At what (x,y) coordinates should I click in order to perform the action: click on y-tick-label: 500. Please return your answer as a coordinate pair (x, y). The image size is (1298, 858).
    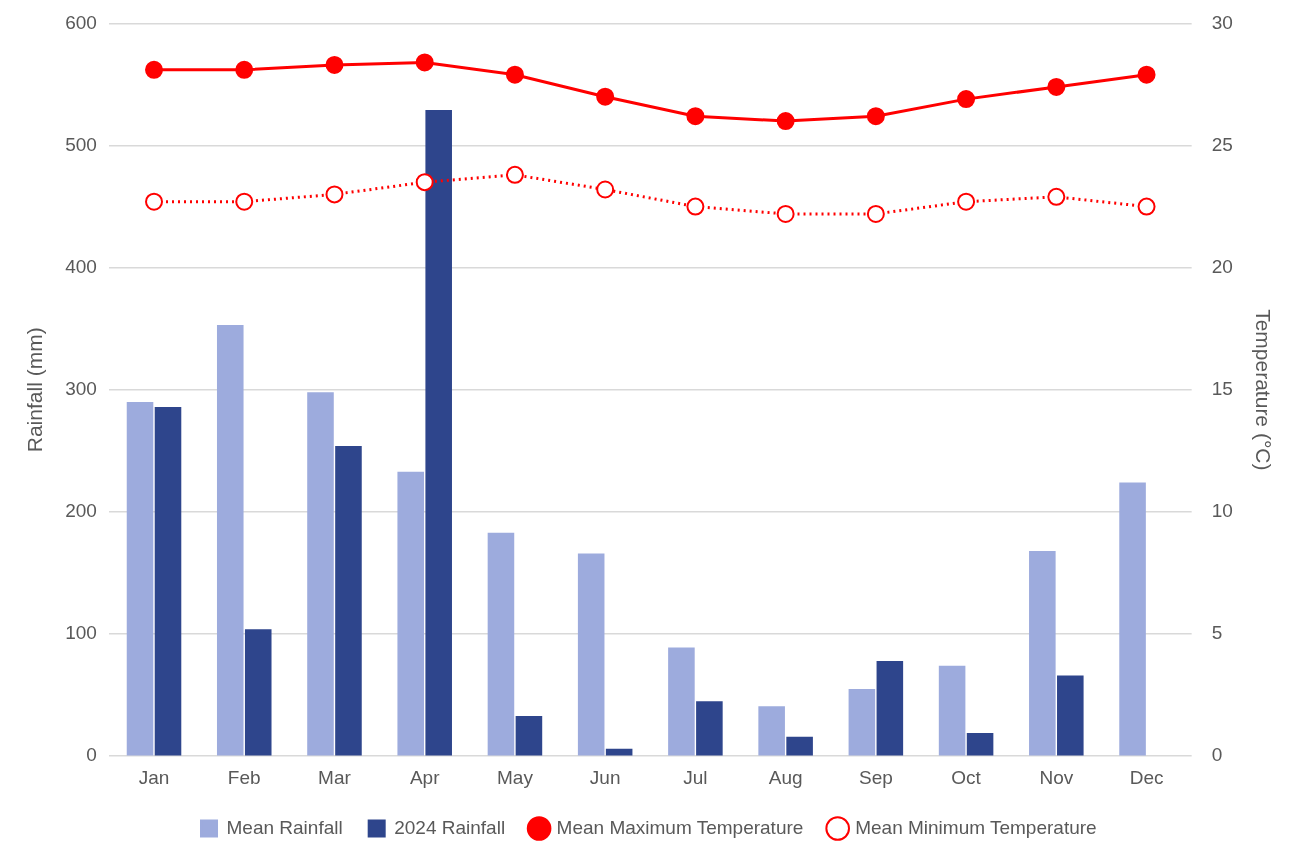
    Looking at the image, I should click on (81, 144).